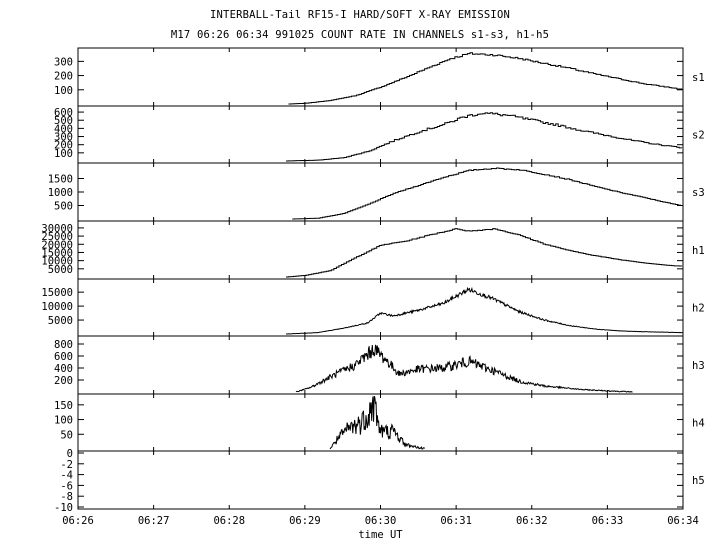 The height and width of the screenshot is (550, 720). Describe the element at coordinates (63, 77) in the screenshot. I see `y-tick-label-s1: 200` at that location.